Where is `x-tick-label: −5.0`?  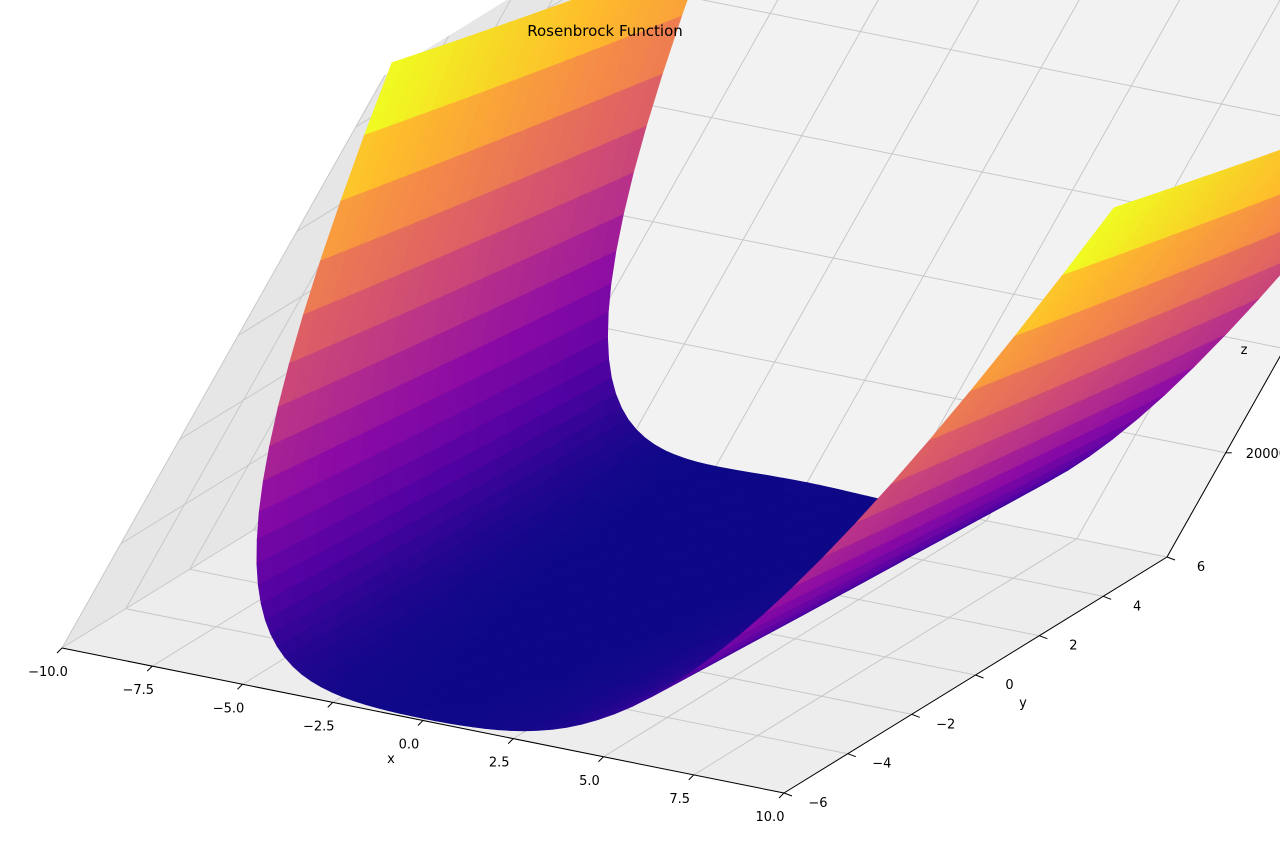
x-tick-label: −5.0 is located at coordinates (229, 708).